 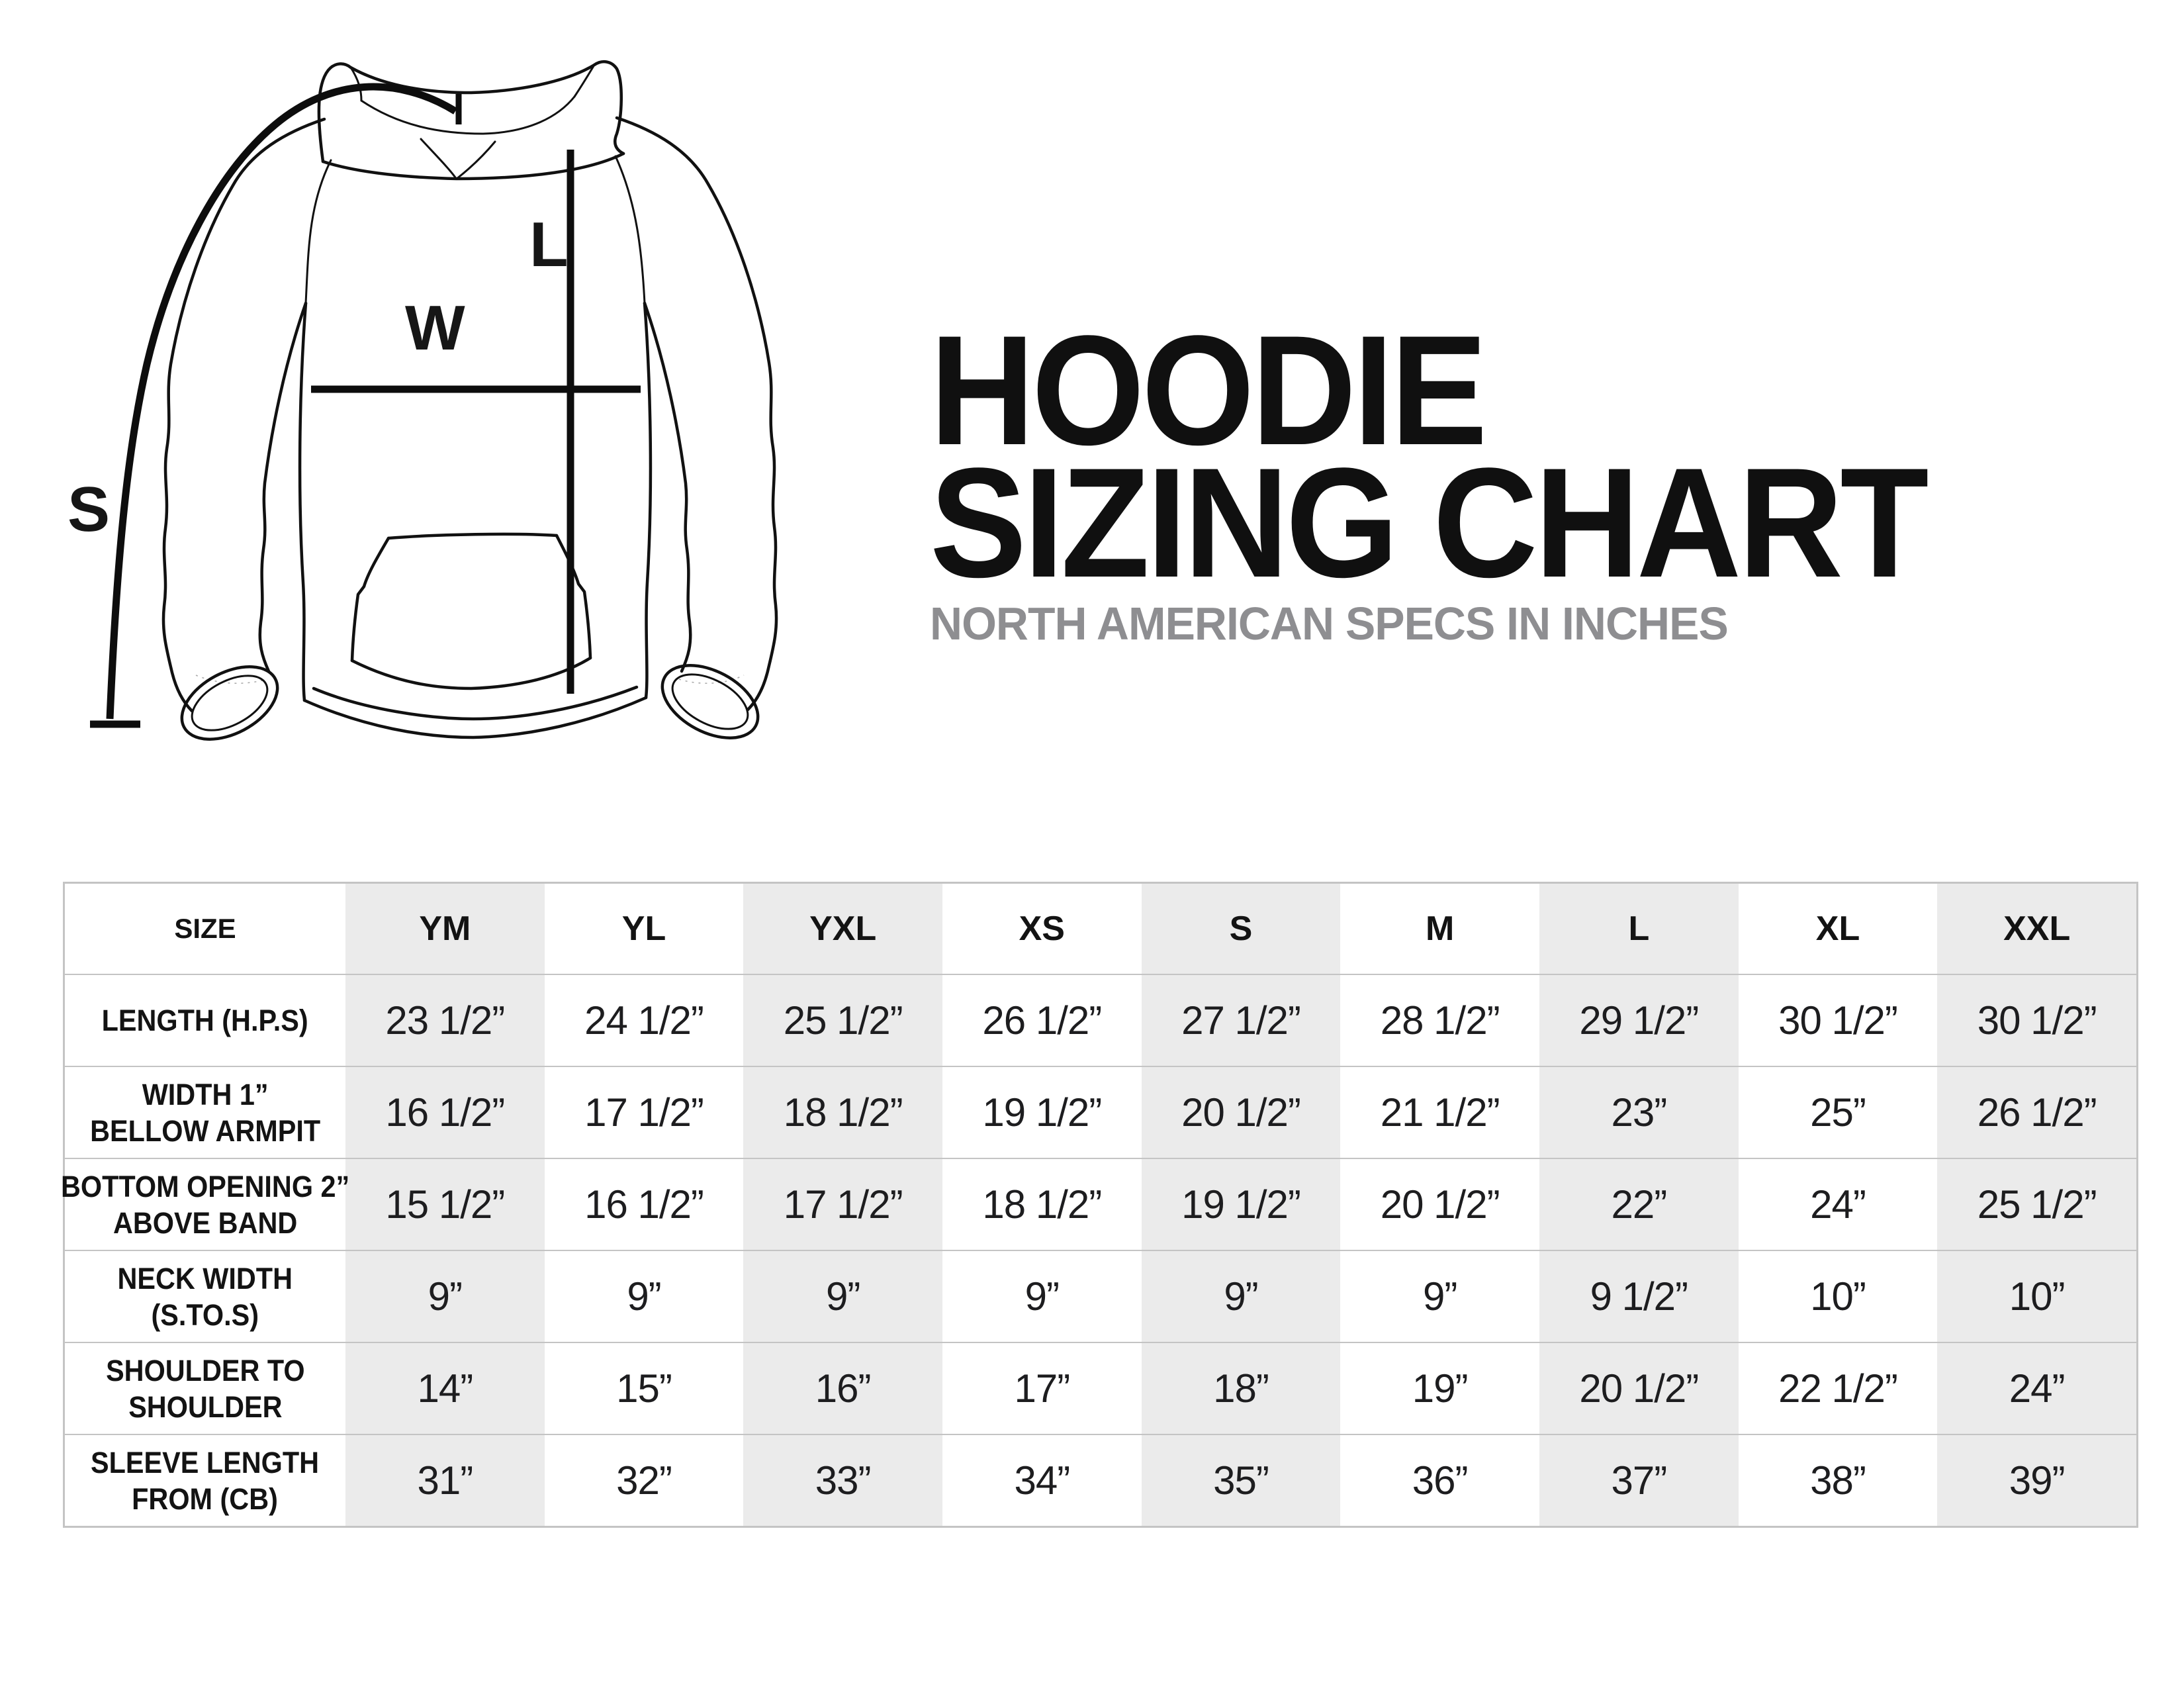 I want to click on hood-outline, so click(x=471, y=112).